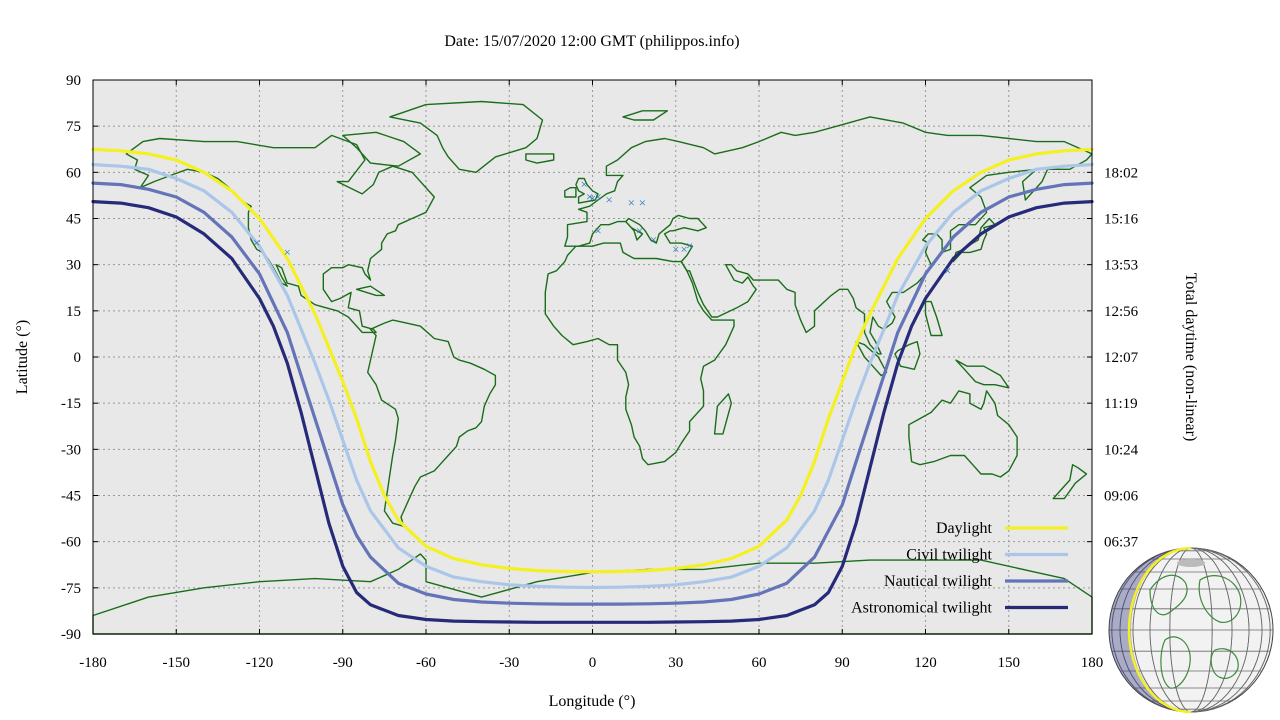  What do you see at coordinates (22, 357) in the screenshot?
I see `y-axis-label: Latitude (°)` at bounding box center [22, 357].